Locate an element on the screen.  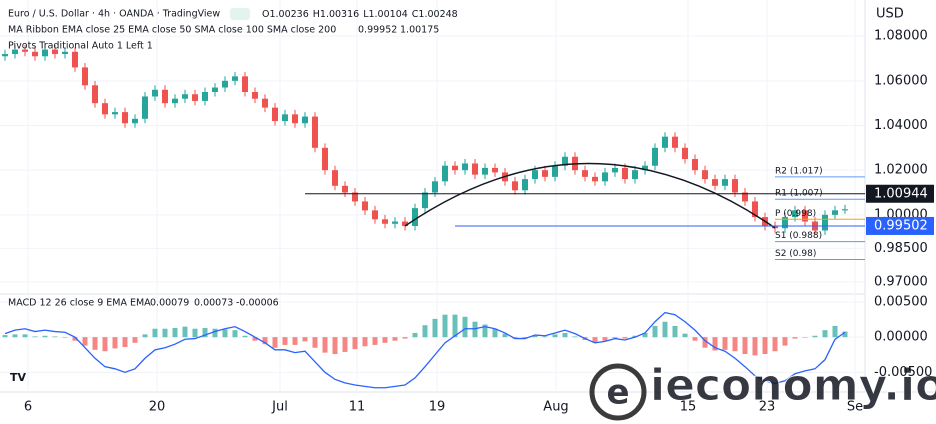
macd-value: -0.00006 is located at coordinates (257, 303).